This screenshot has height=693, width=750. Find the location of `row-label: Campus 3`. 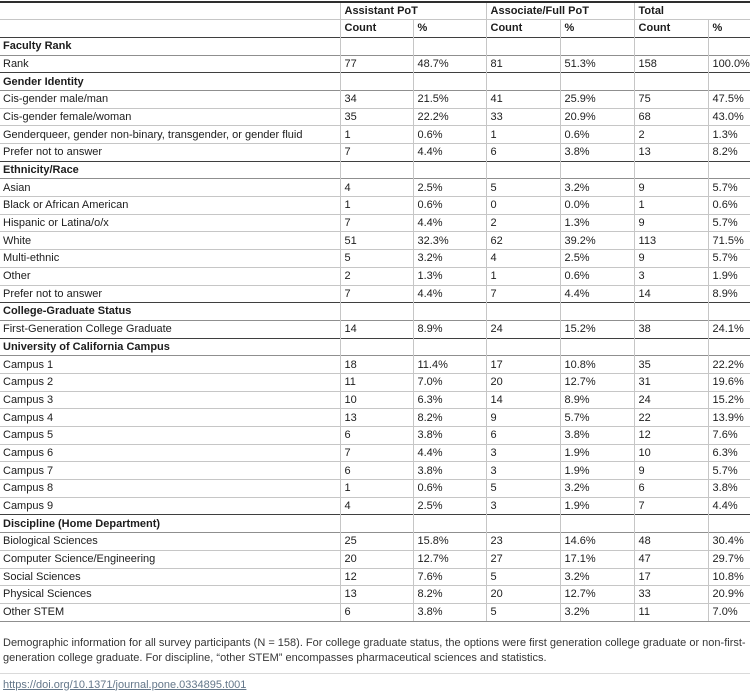

row-label: Campus 3 is located at coordinates (170, 399).